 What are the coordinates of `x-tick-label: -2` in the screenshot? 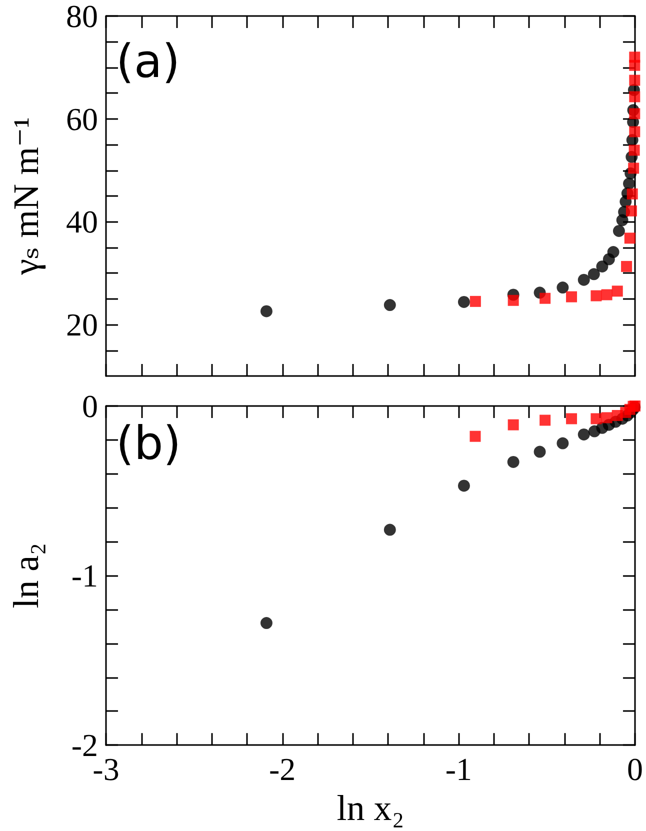 It's located at (282, 769).